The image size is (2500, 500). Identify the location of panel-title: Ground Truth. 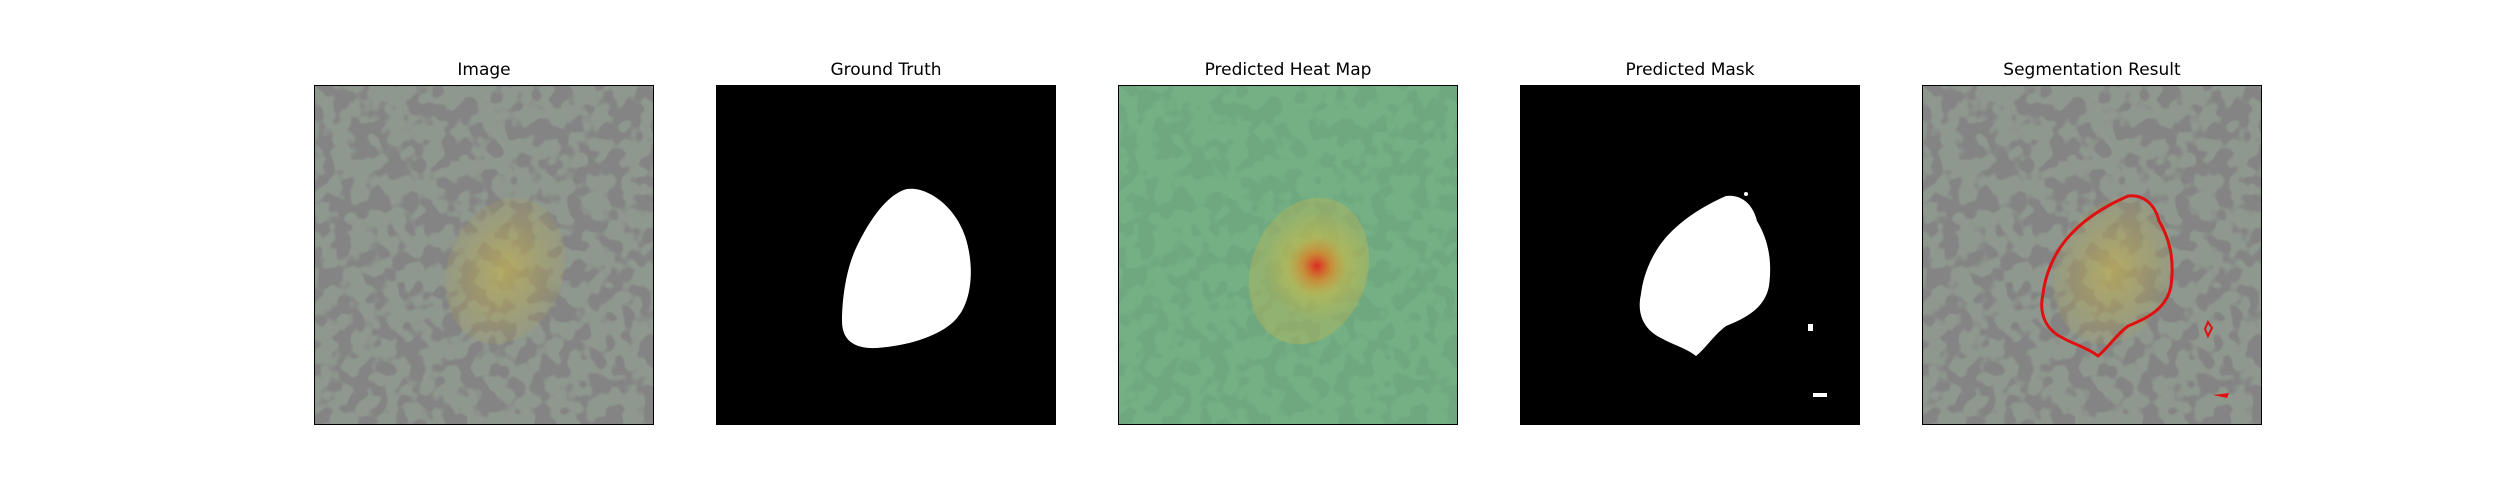
(886, 70).